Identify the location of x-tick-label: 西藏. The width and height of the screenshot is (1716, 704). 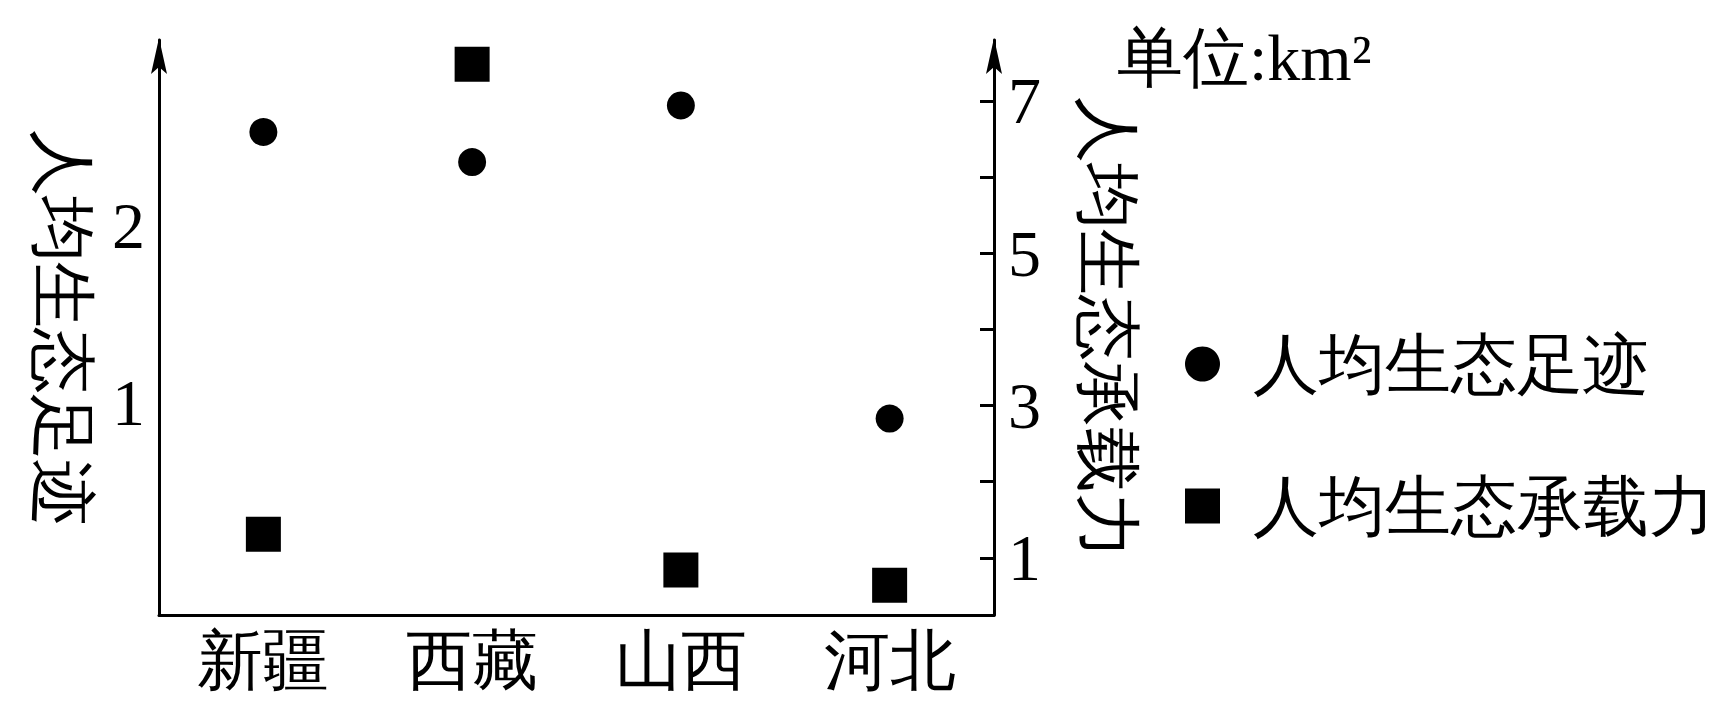
(472, 660).